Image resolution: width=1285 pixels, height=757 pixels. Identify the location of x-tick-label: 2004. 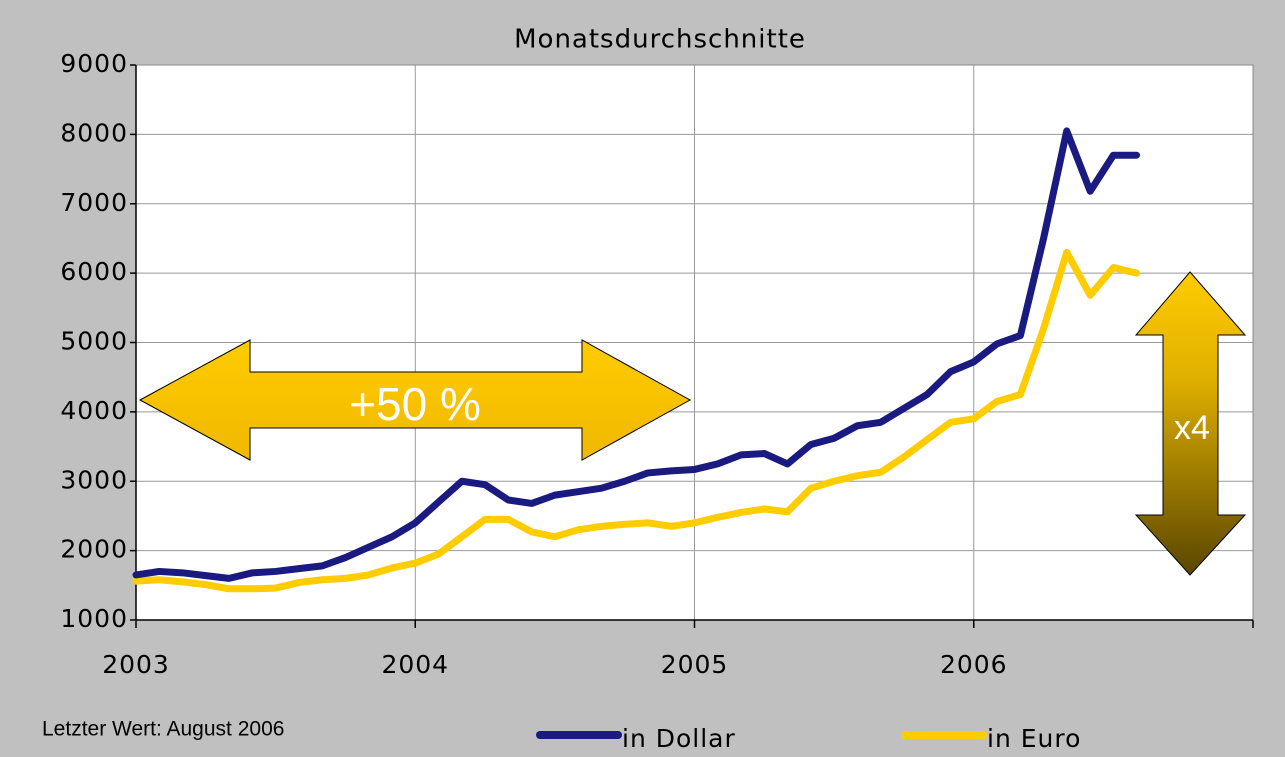
(415, 664).